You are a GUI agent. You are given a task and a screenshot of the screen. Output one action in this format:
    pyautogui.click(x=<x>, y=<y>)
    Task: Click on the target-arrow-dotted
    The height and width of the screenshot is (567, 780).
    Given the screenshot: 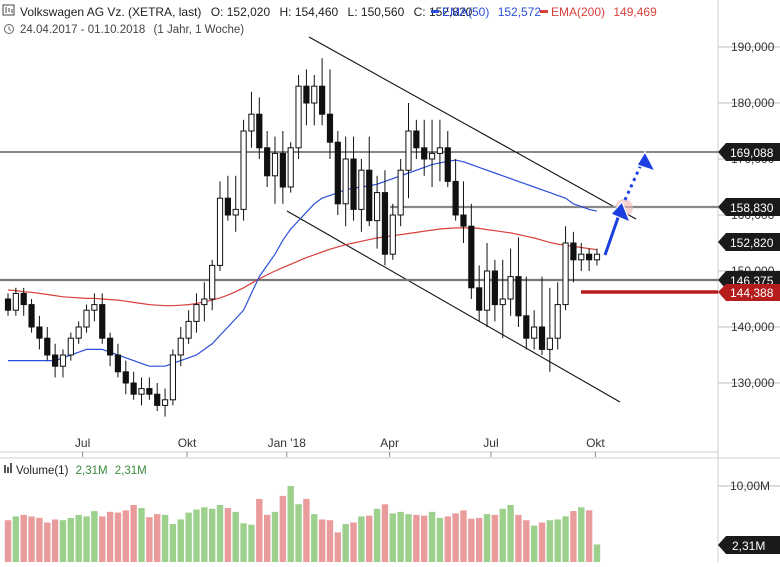 What is the action you would take?
    pyautogui.click(x=634, y=179)
    